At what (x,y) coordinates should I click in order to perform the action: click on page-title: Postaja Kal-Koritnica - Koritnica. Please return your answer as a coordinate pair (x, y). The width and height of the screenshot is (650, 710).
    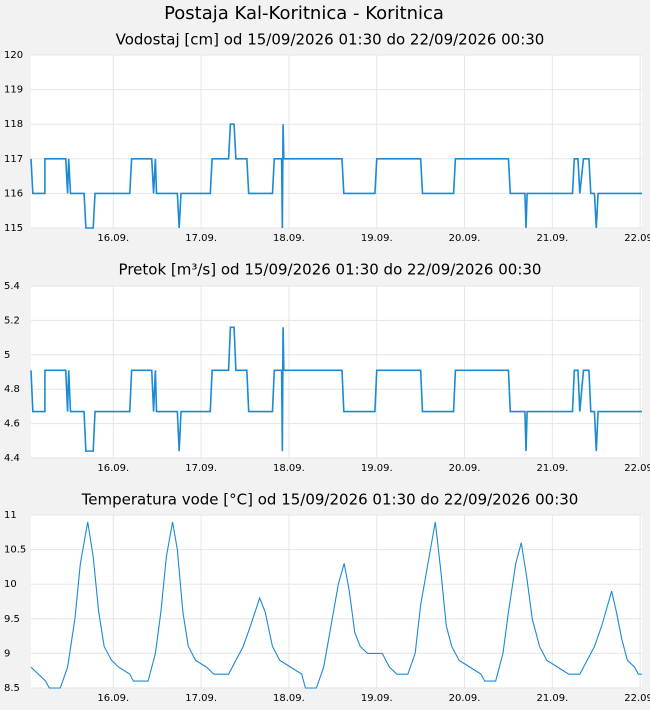
    Looking at the image, I should click on (304, 13).